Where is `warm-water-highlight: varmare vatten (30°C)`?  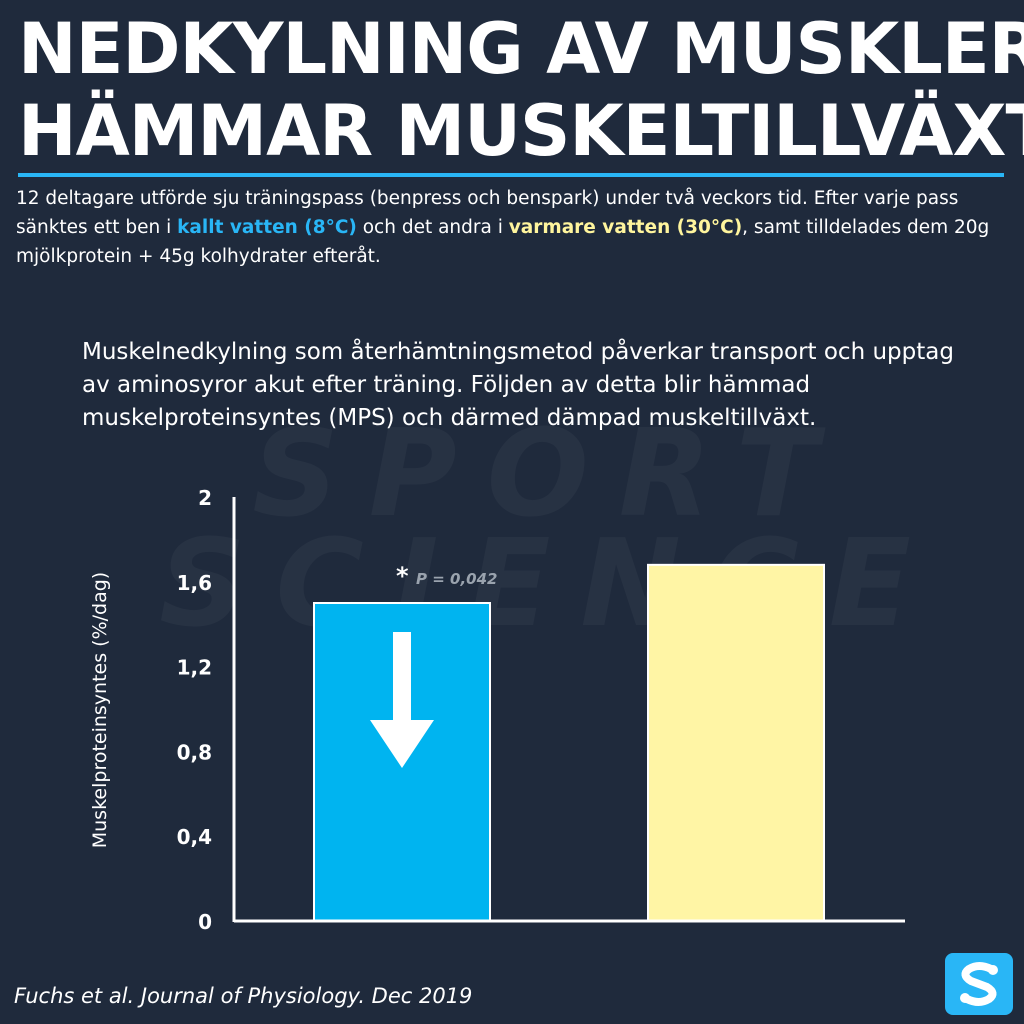
warm-water-highlight: varmare vatten (30°C) is located at coordinates (625, 227).